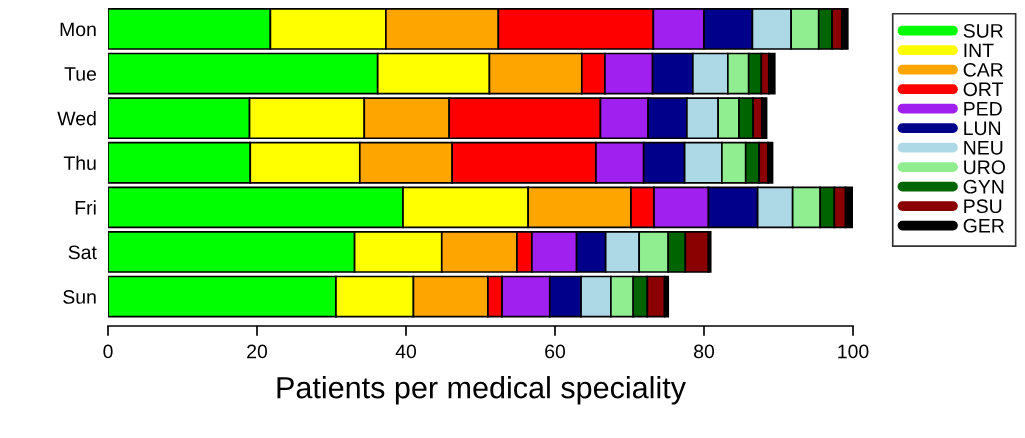 This screenshot has height=438, width=1025. What do you see at coordinates (983, 69) in the screenshot?
I see `legend-label: CAR` at bounding box center [983, 69].